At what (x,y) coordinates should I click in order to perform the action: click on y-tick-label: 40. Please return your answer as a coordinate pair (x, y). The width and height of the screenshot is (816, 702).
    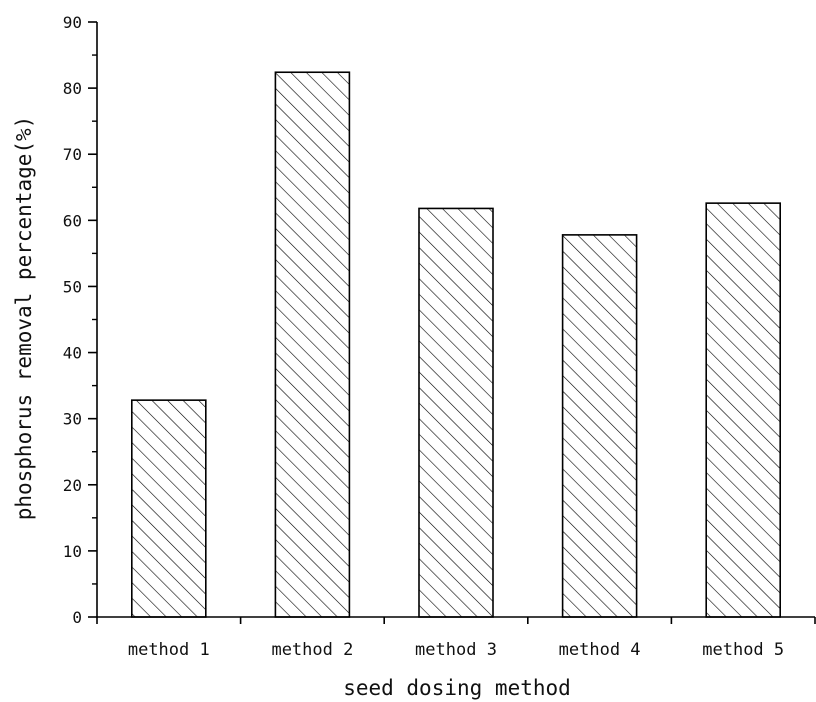
    Looking at the image, I should click on (72, 353).